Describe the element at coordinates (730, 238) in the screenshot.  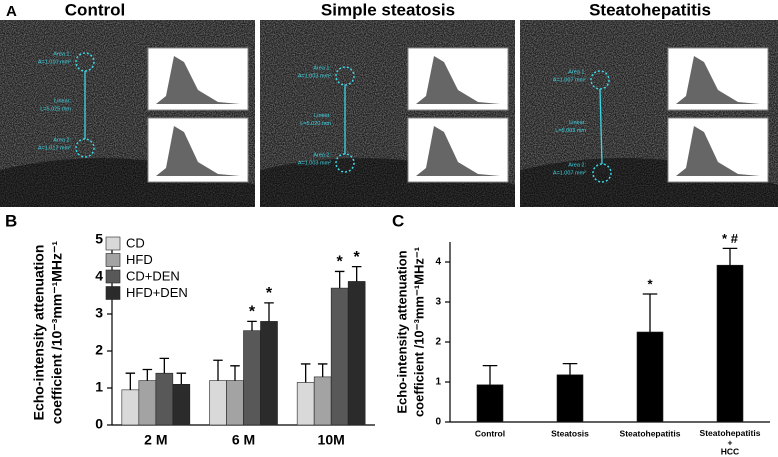
I see `significance-marker: * #` at that location.